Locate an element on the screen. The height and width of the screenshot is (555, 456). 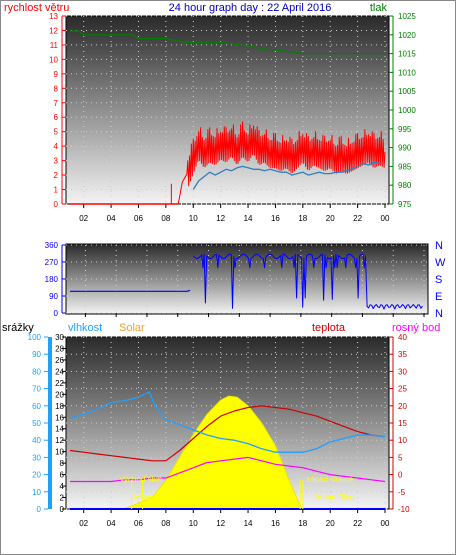
legend-temperature: teplota is located at coordinates (329, 328).